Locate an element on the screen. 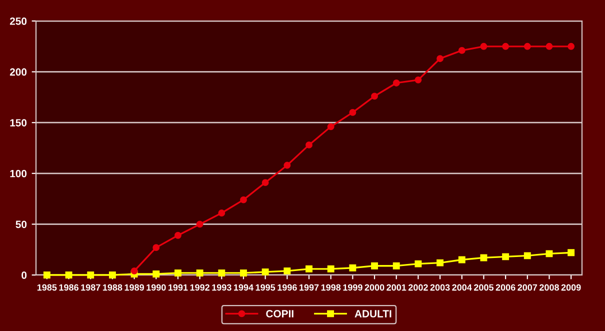 This screenshot has height=331, width=605. x-tick-label: 1992 is located at coordinates (200, 287).